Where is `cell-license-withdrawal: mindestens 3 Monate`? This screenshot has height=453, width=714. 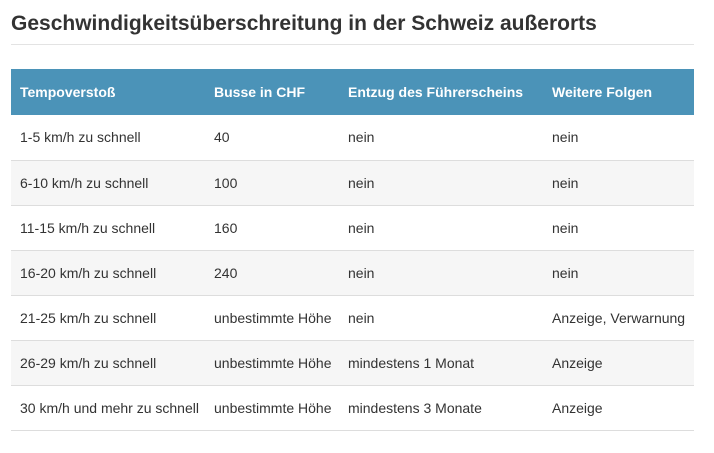
cell-license-withdrawal: mindestens 3 Monate is located at coordinates (441, 408).